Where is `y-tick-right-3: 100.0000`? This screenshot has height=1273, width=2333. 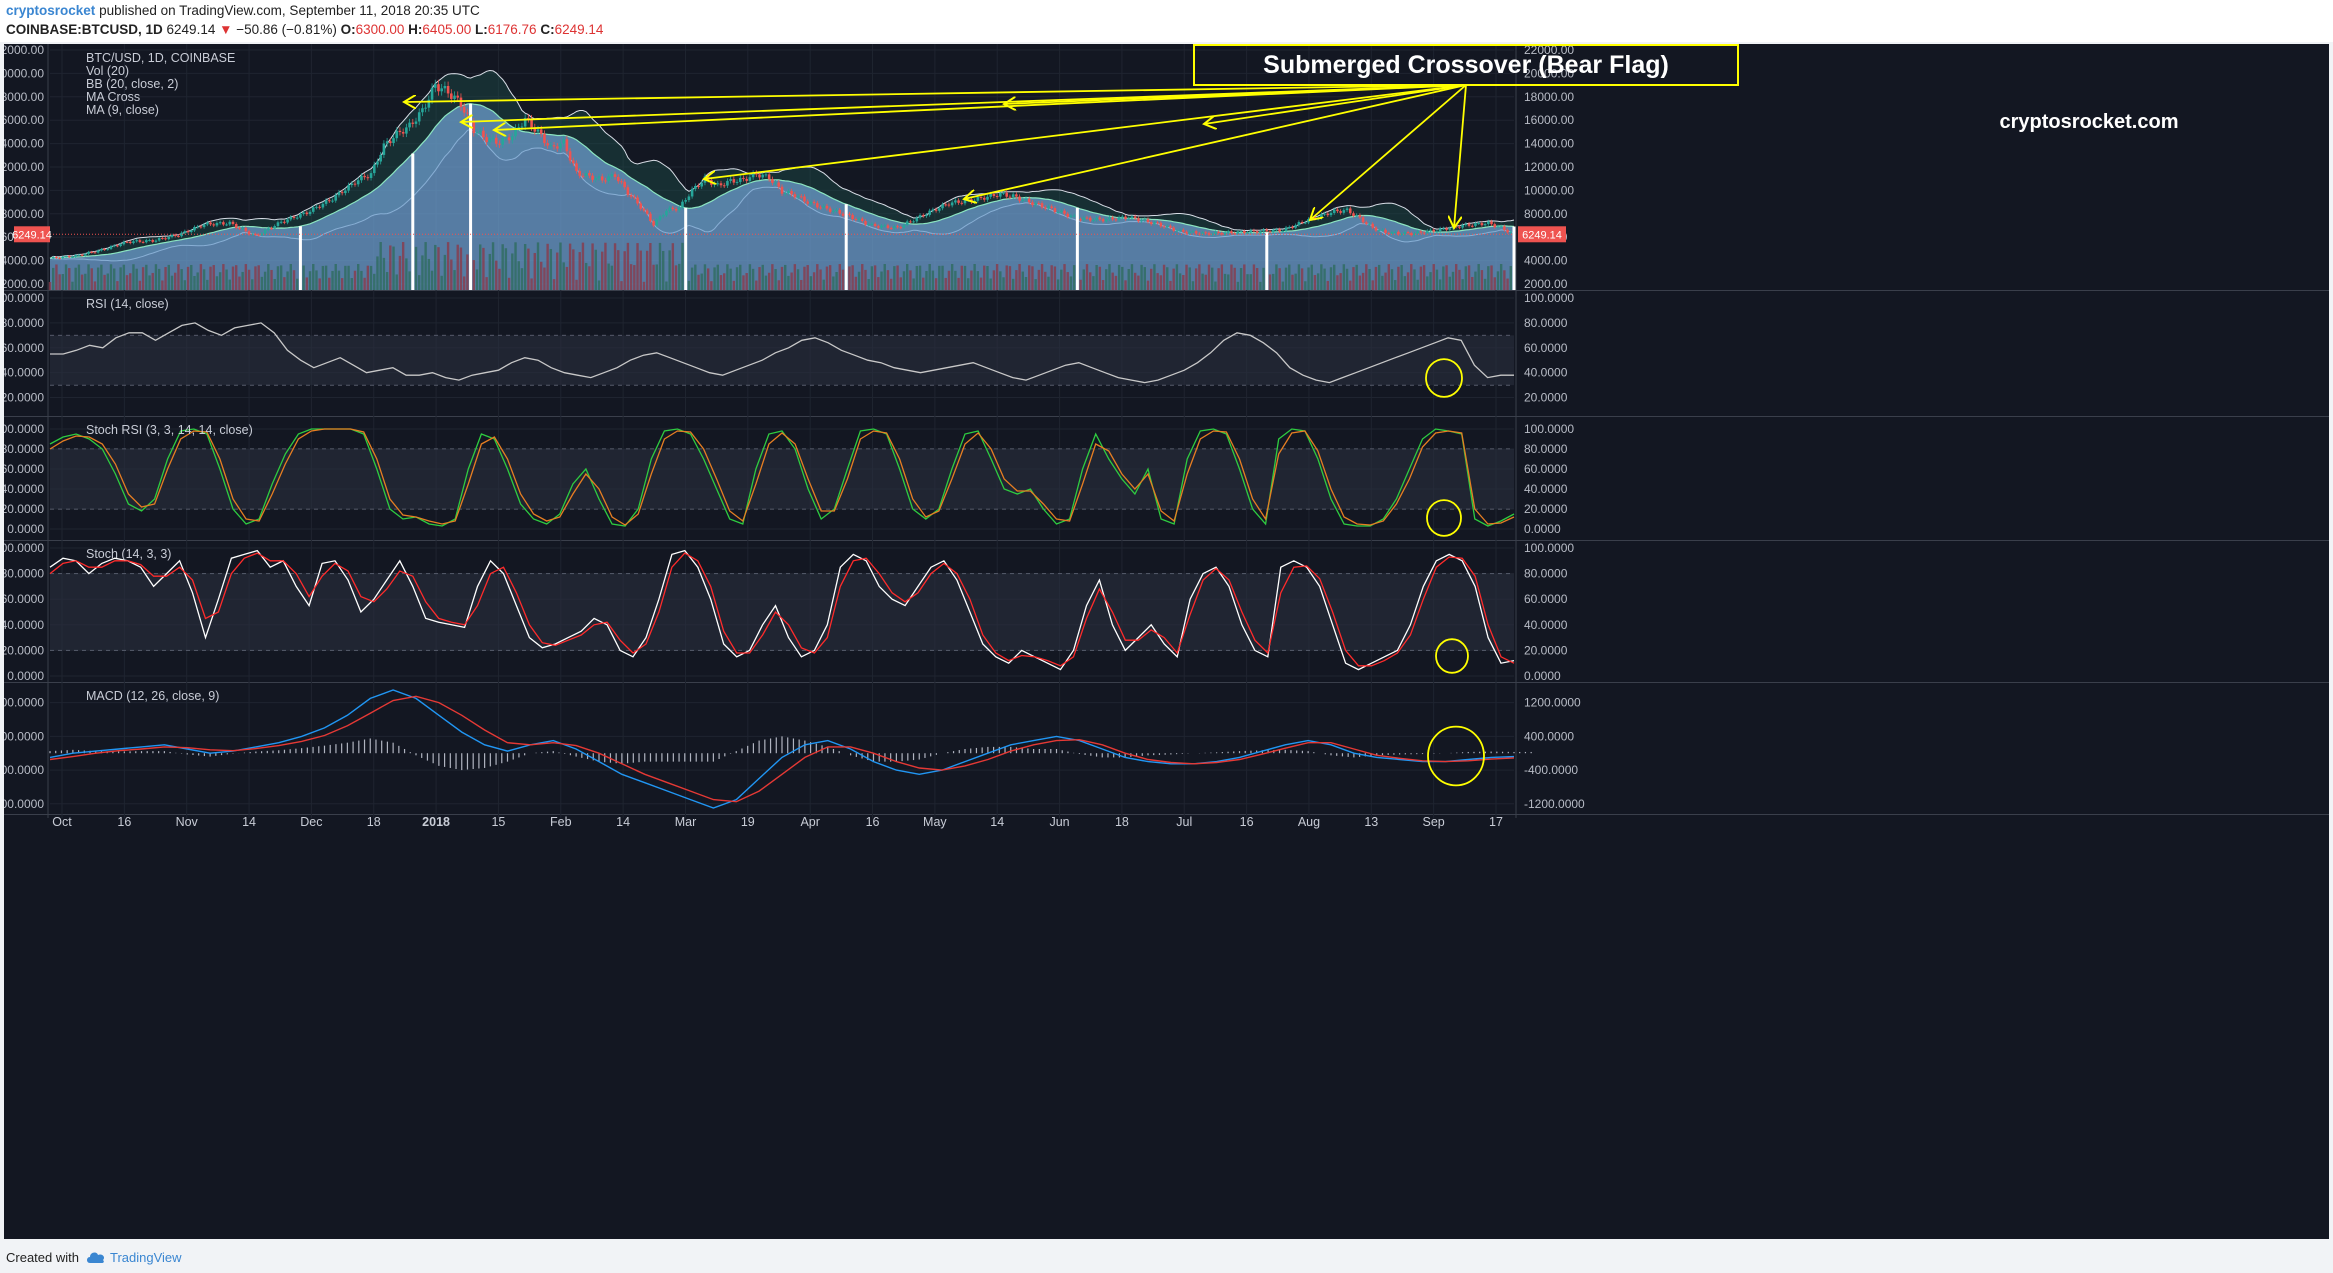
y-tick-right-3: 100.0000 is located at coordinates (1549, 548).